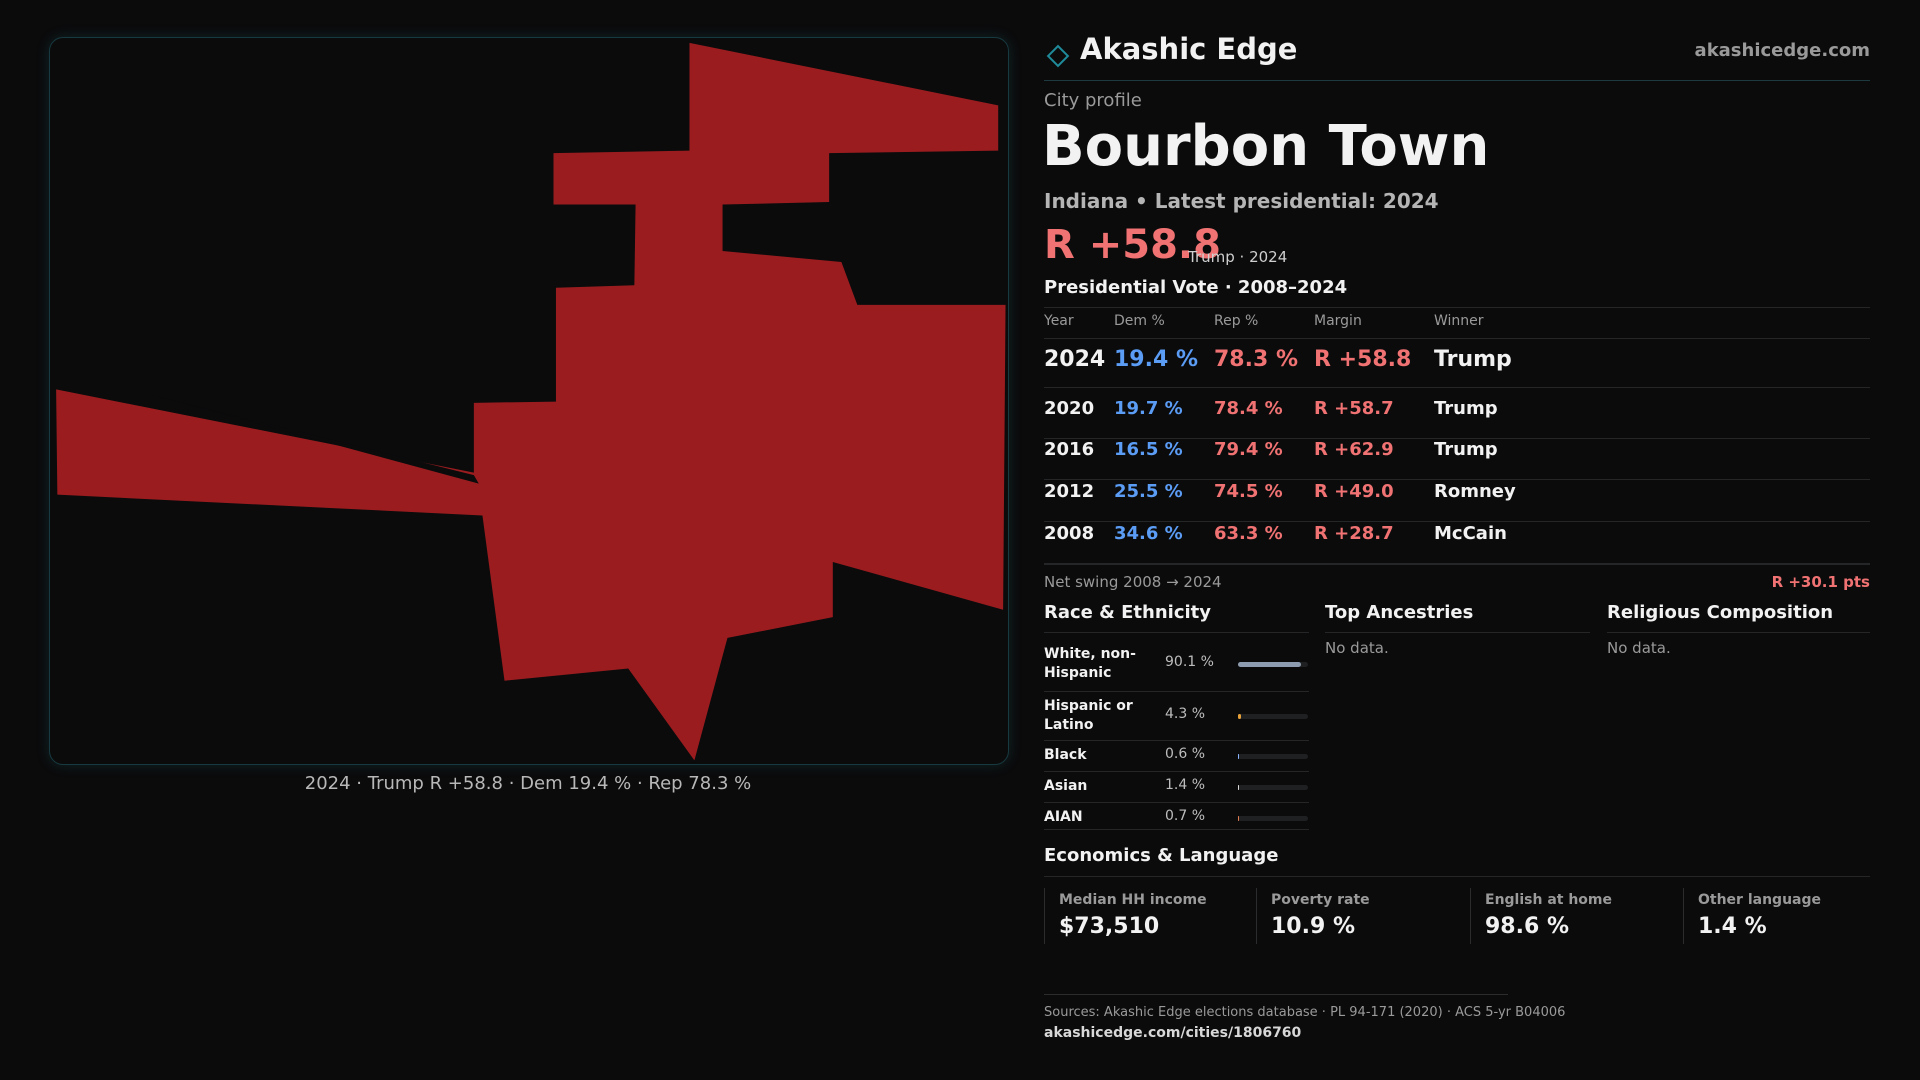 The height and width of the screenshot is (1080, 1920). What do you see at coordinates (1148, 449) in the screenshot?
I see `table-cell: 16.5 %` at bounding box center [1148, 449].